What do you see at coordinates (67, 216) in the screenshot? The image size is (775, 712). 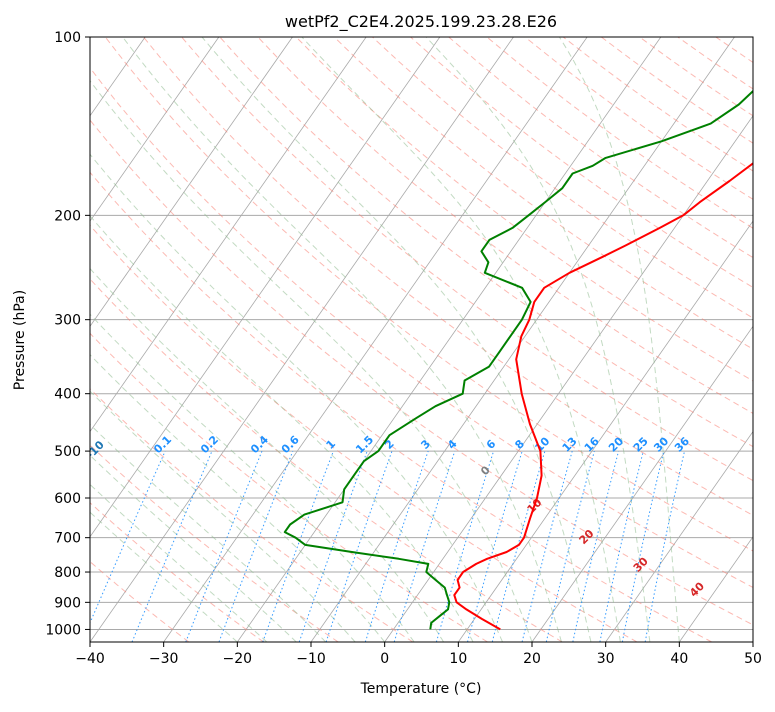 I see `y-tick-label: 200` at bounding box center [67, 216].